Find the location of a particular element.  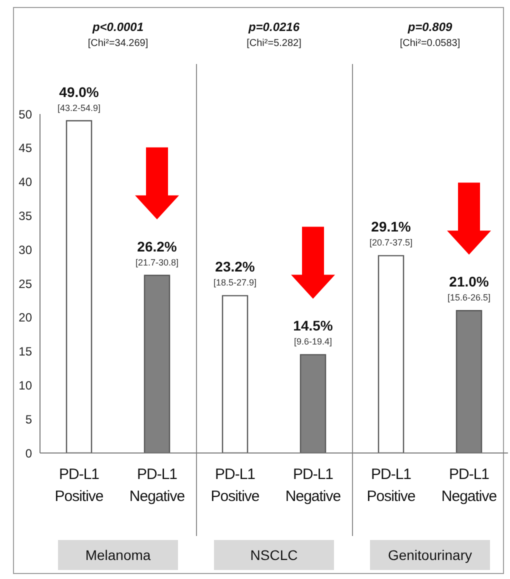

data-label: 29.1% [20.7-37.5] is located at coordinates (391, 233).